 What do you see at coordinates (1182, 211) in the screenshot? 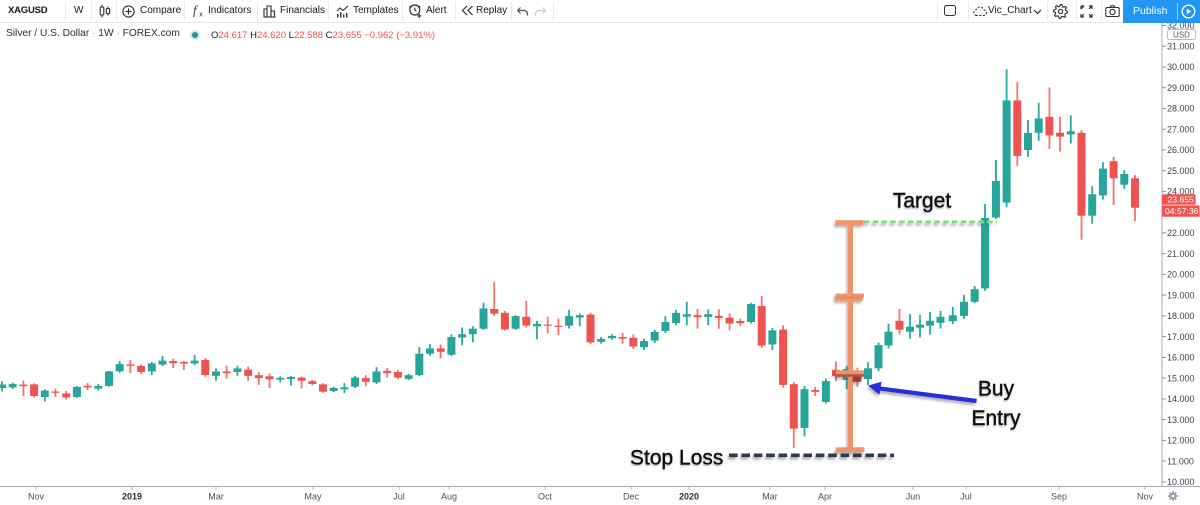
I see `svg-text: 04:57:36` at bounding box center [1182, 211].